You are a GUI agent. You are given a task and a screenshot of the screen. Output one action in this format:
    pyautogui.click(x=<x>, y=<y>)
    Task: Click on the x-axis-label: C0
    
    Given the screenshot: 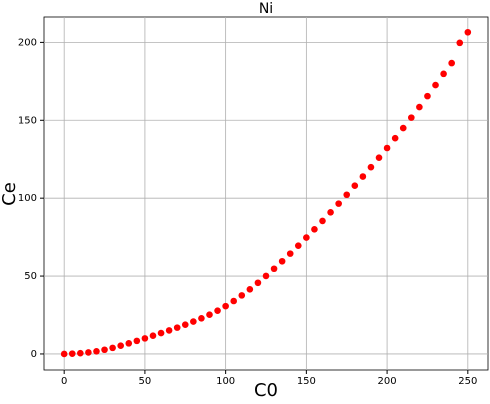 What is the action you would take?
    pyautogui.click(x=266, y=390)
    